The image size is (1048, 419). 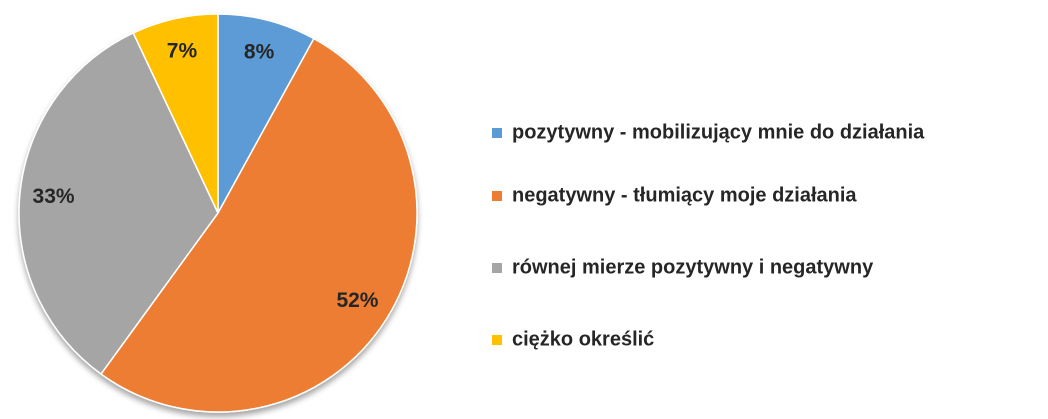 What do you see at coordinates (259, 52) in the screenshot?
I see `slice-label: 8%` at bounding box center [259, 52].